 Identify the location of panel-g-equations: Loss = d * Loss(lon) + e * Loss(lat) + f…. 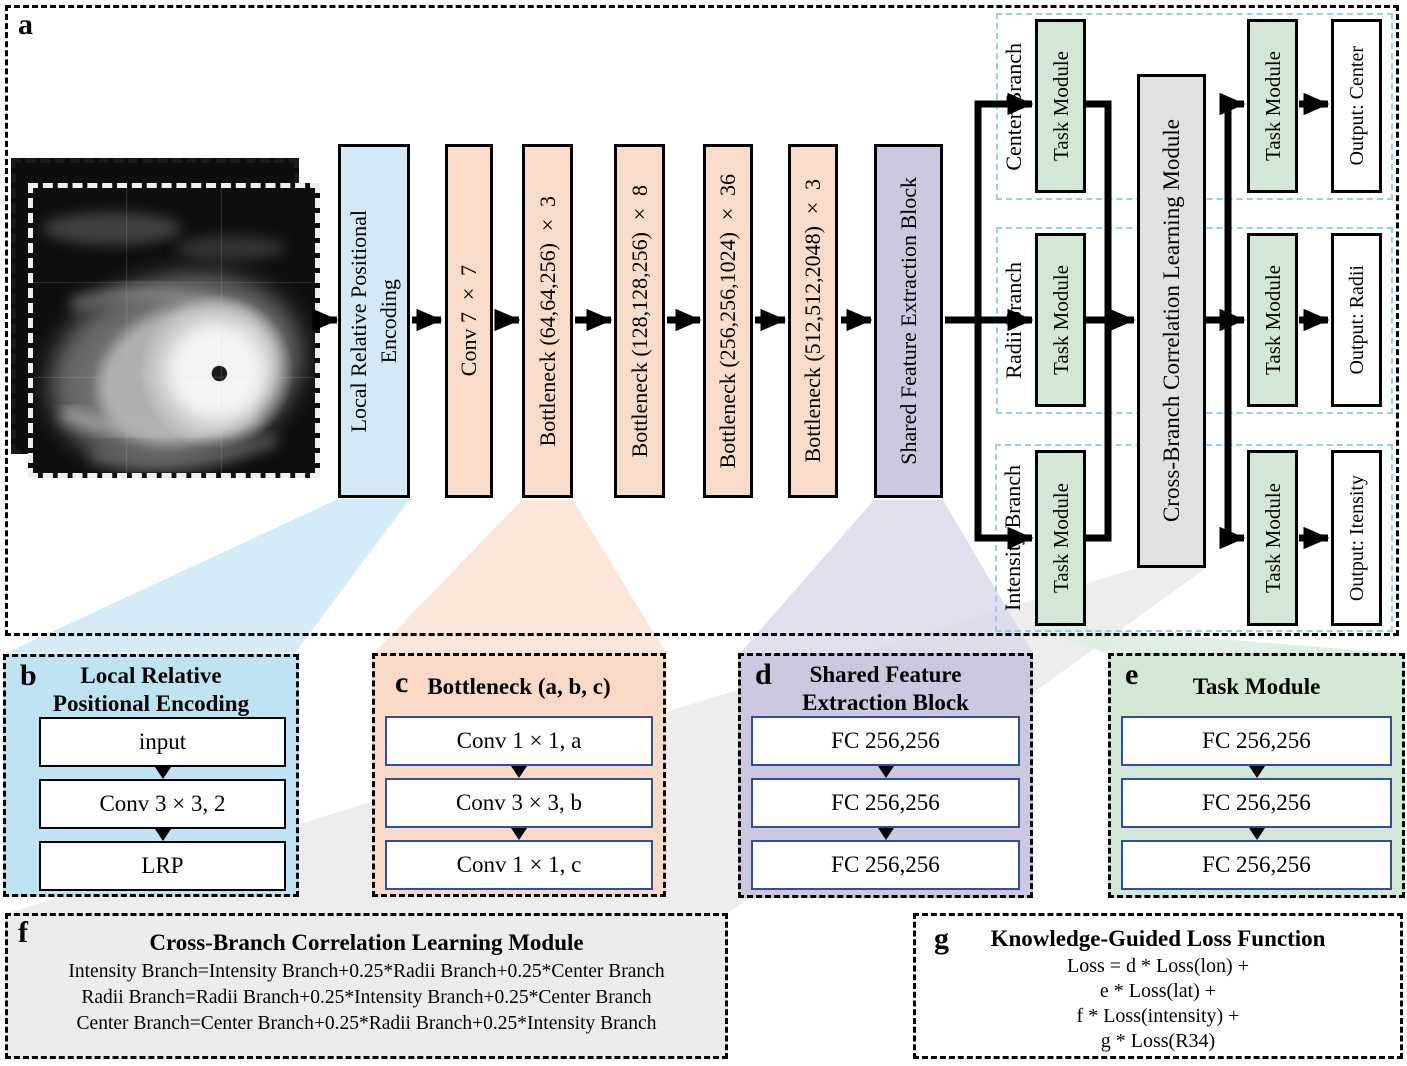
(1157, 1003).